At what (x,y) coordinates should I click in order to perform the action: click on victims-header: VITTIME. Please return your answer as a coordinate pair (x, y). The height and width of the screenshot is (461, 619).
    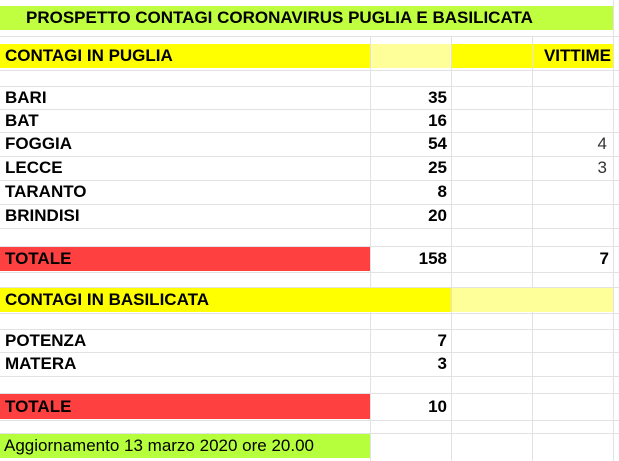
    Looking at the image, I should click on (577, 55).